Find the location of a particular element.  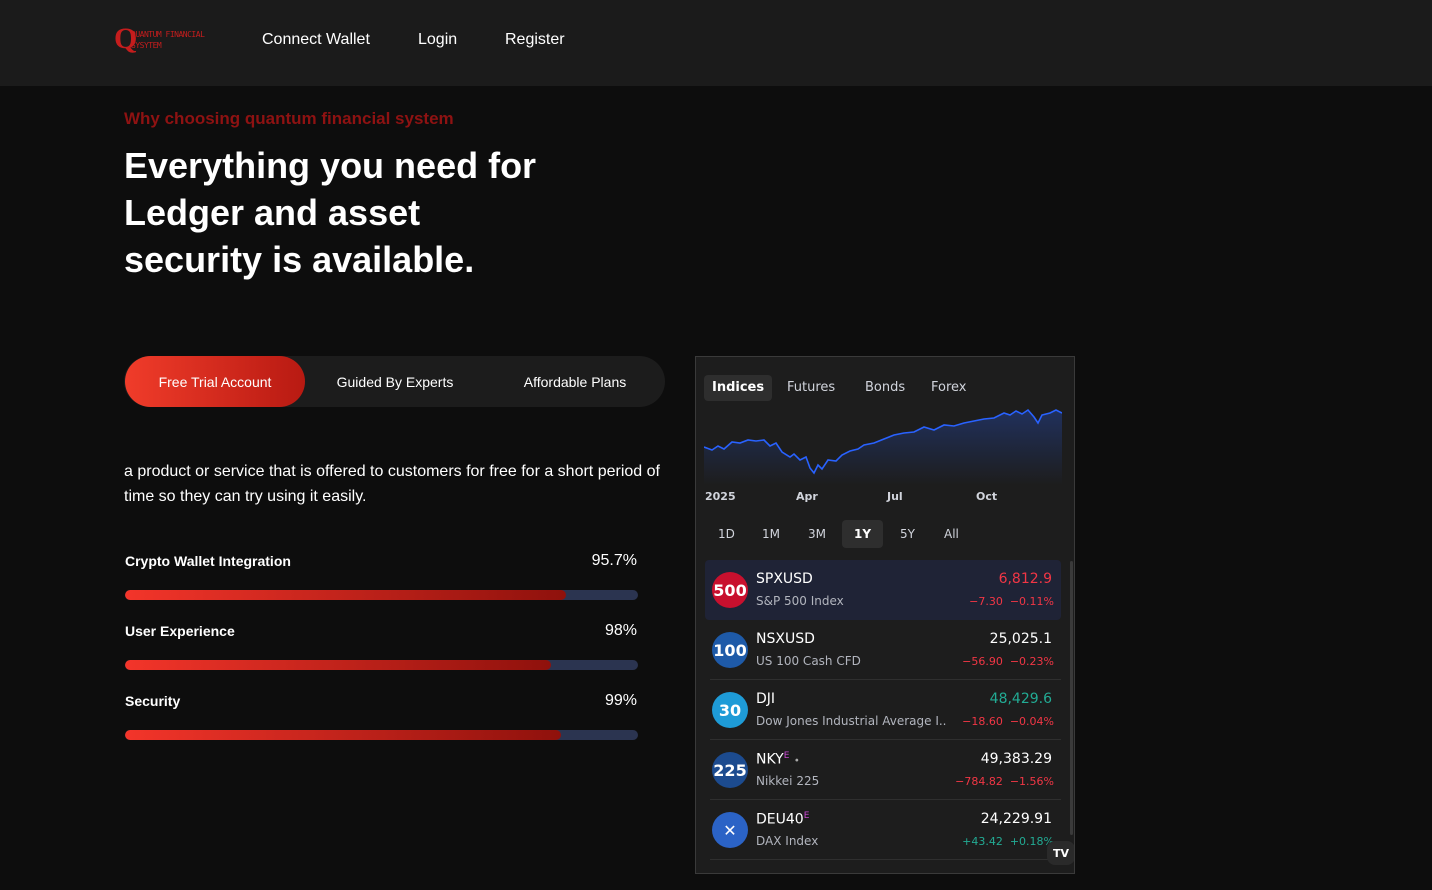

change-abs: +43.42 is located at coordinates (982, 841).